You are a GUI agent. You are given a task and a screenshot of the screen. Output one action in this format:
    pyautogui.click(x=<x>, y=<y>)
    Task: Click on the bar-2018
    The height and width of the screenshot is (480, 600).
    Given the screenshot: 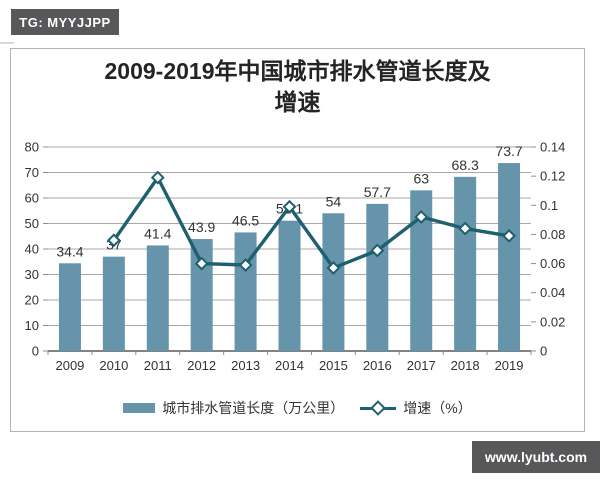 What is the action you would take?
    pyautogui.click(x=465, y=263)
    